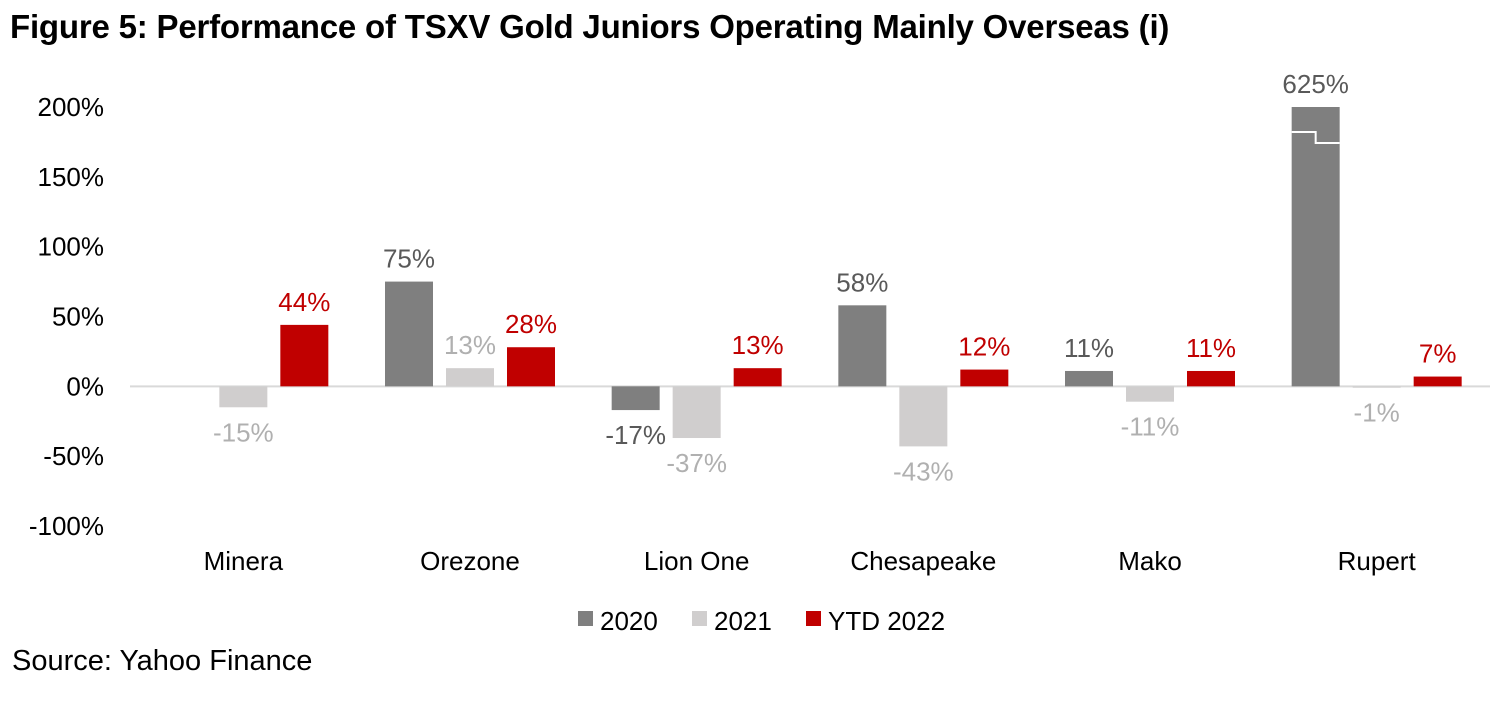  Describe the element at coordinates (629, 621) in the screenshot. I see `legend-label: 2020` at that location.